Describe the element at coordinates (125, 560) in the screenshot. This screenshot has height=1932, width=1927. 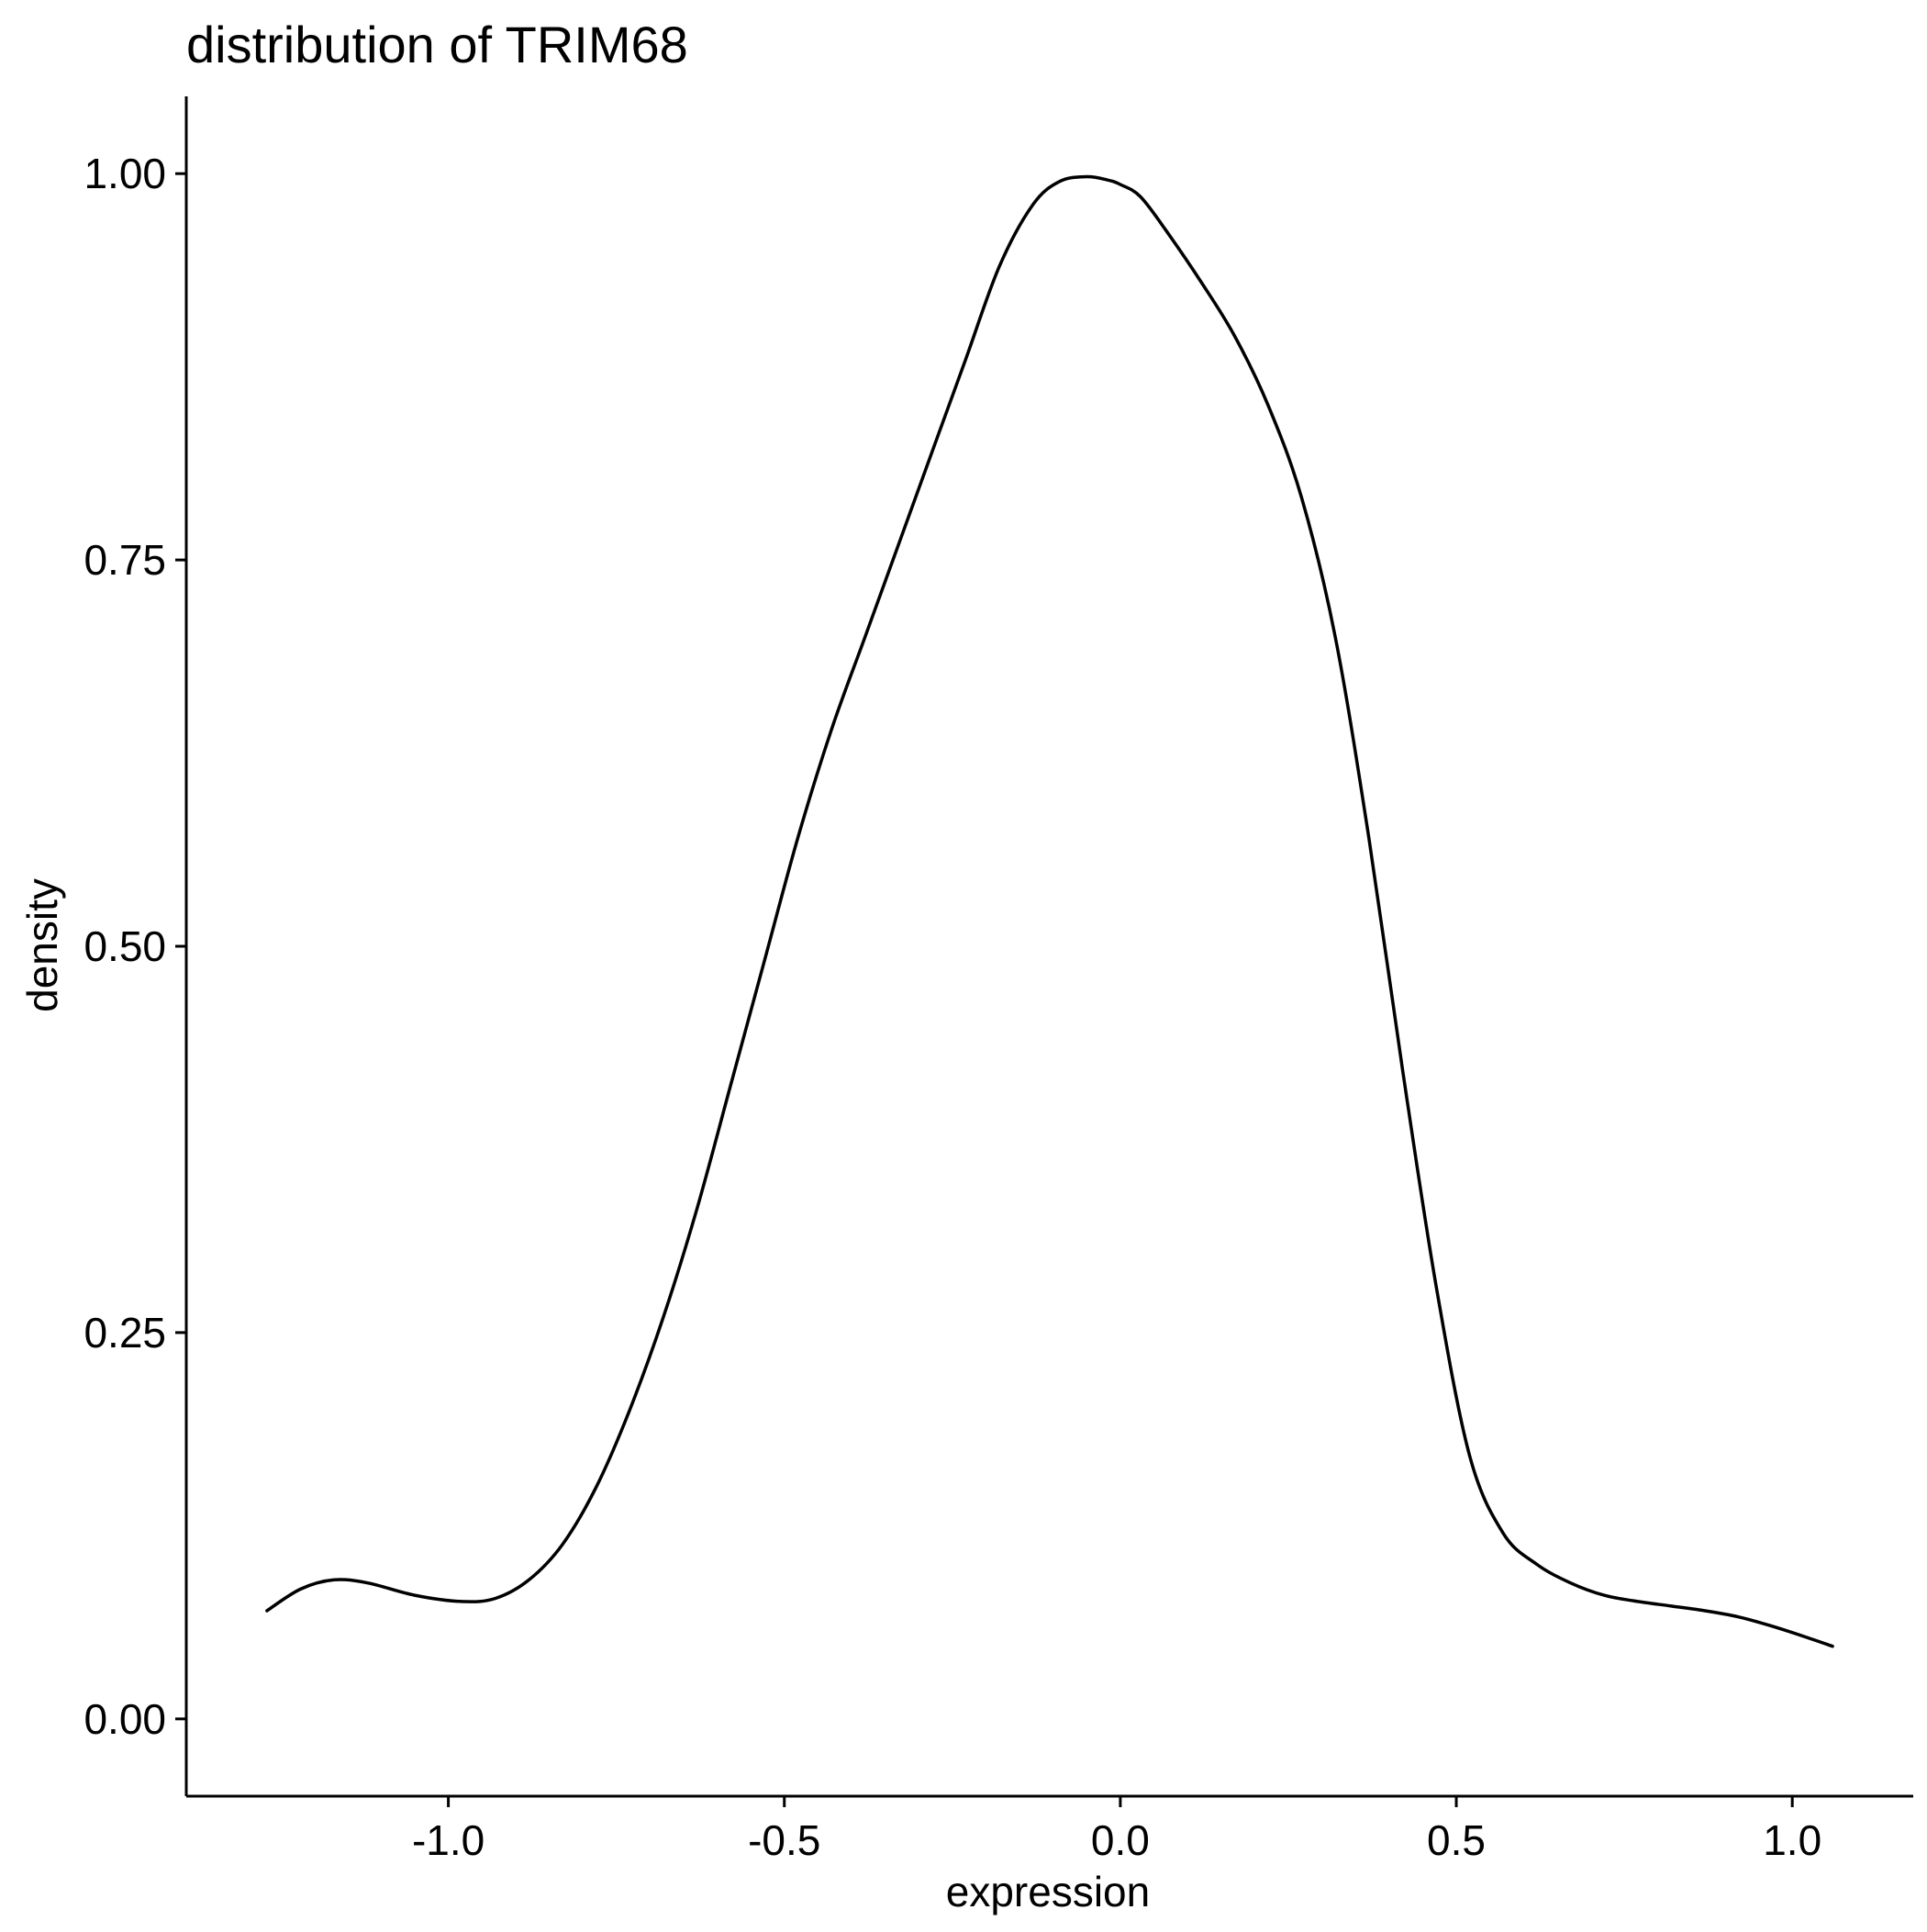
I see `y-tick-label: 0.75` at that location.